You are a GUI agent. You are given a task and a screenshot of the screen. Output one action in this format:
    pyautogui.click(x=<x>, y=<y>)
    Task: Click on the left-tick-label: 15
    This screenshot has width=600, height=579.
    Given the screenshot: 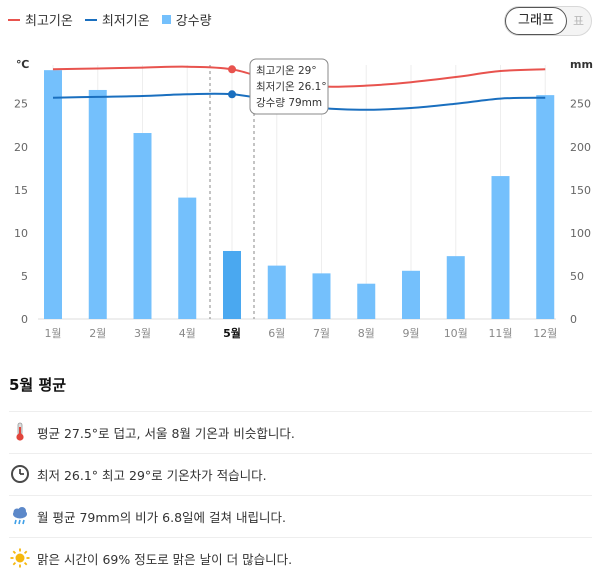 What is the action you would take?
    pyautogui.click(x=21, y=190)
    